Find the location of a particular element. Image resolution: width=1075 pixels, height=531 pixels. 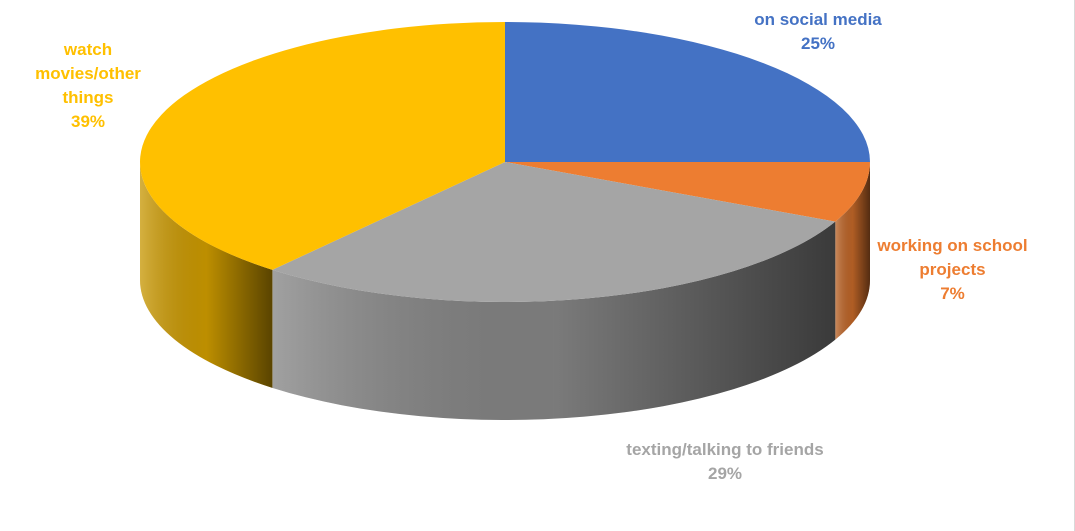

data-label-percent: 25% is located at coordinates (818, 43).